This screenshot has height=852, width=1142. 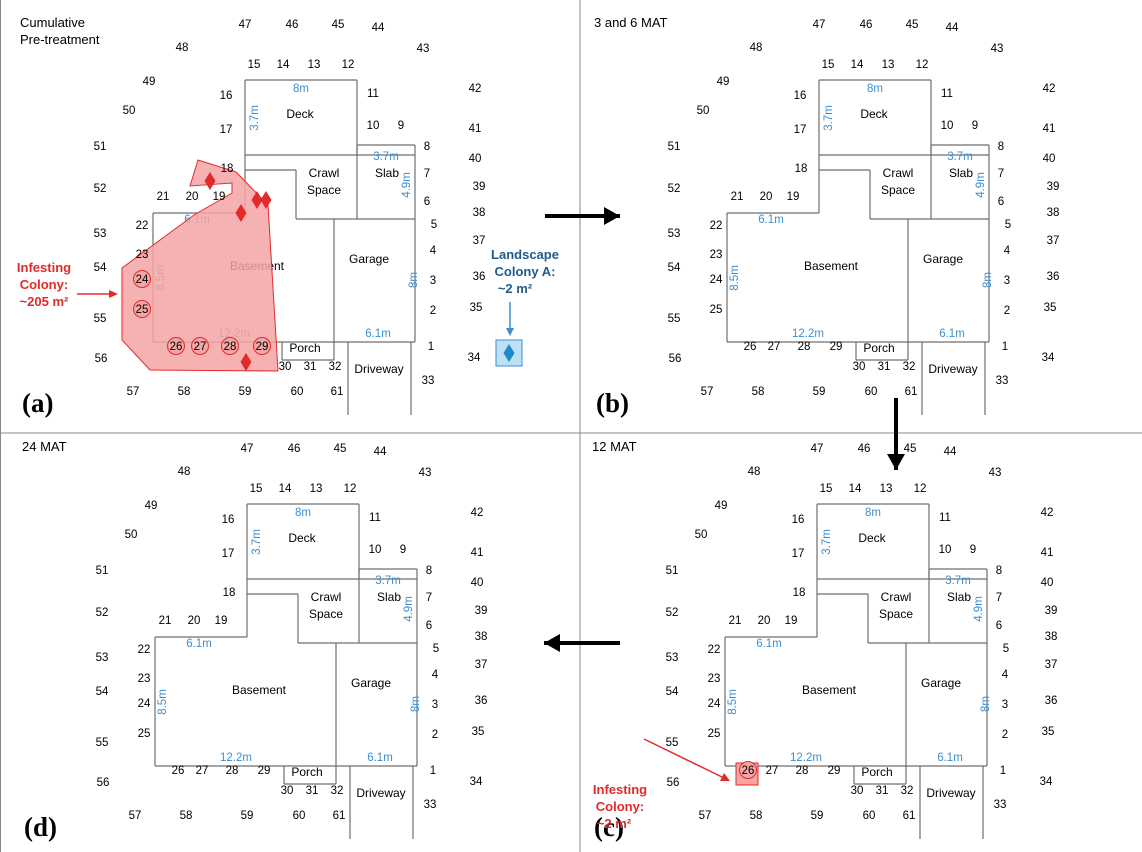 What do you see at coordinates (733, 702) in the screenshot?
I see `dimension-basement-side: 8.5m` at bounding box center [733, 702].